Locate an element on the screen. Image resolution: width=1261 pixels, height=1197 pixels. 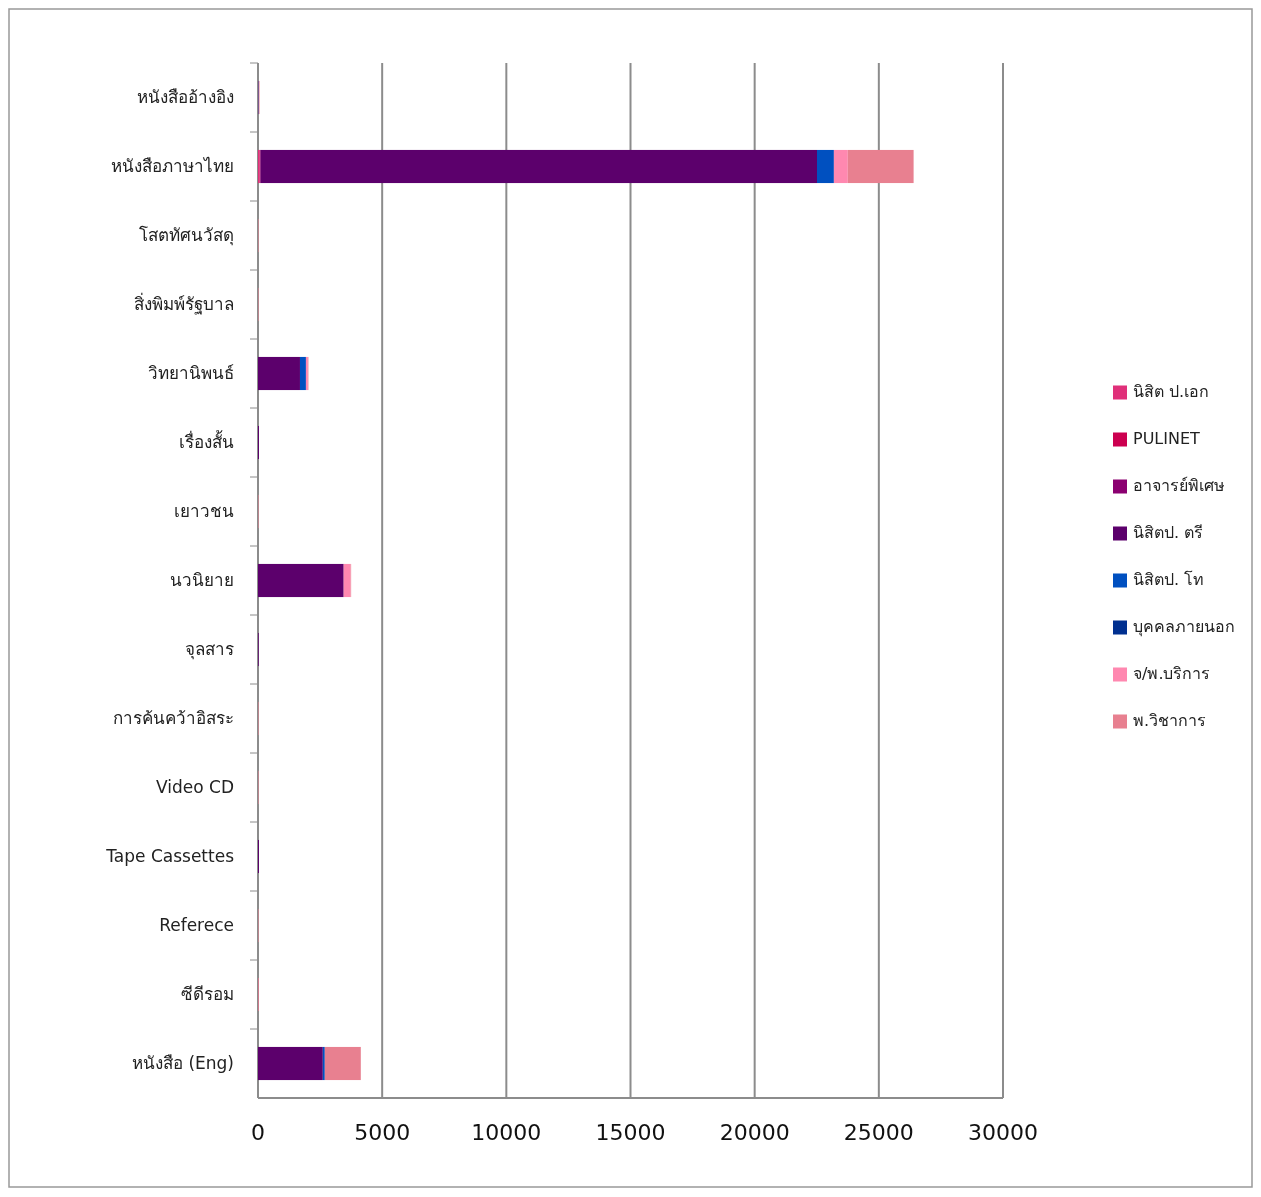
x-tick-label: 30000 is located at coordinates (1003, 1132).